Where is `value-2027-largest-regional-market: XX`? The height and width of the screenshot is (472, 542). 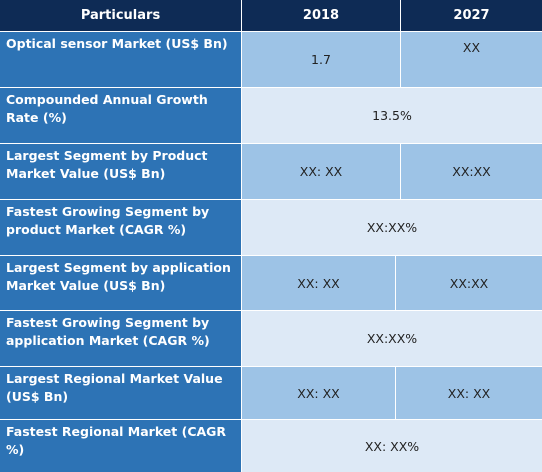 value-2027-largest-regional-market: XX is located at coordinates (469, 393).